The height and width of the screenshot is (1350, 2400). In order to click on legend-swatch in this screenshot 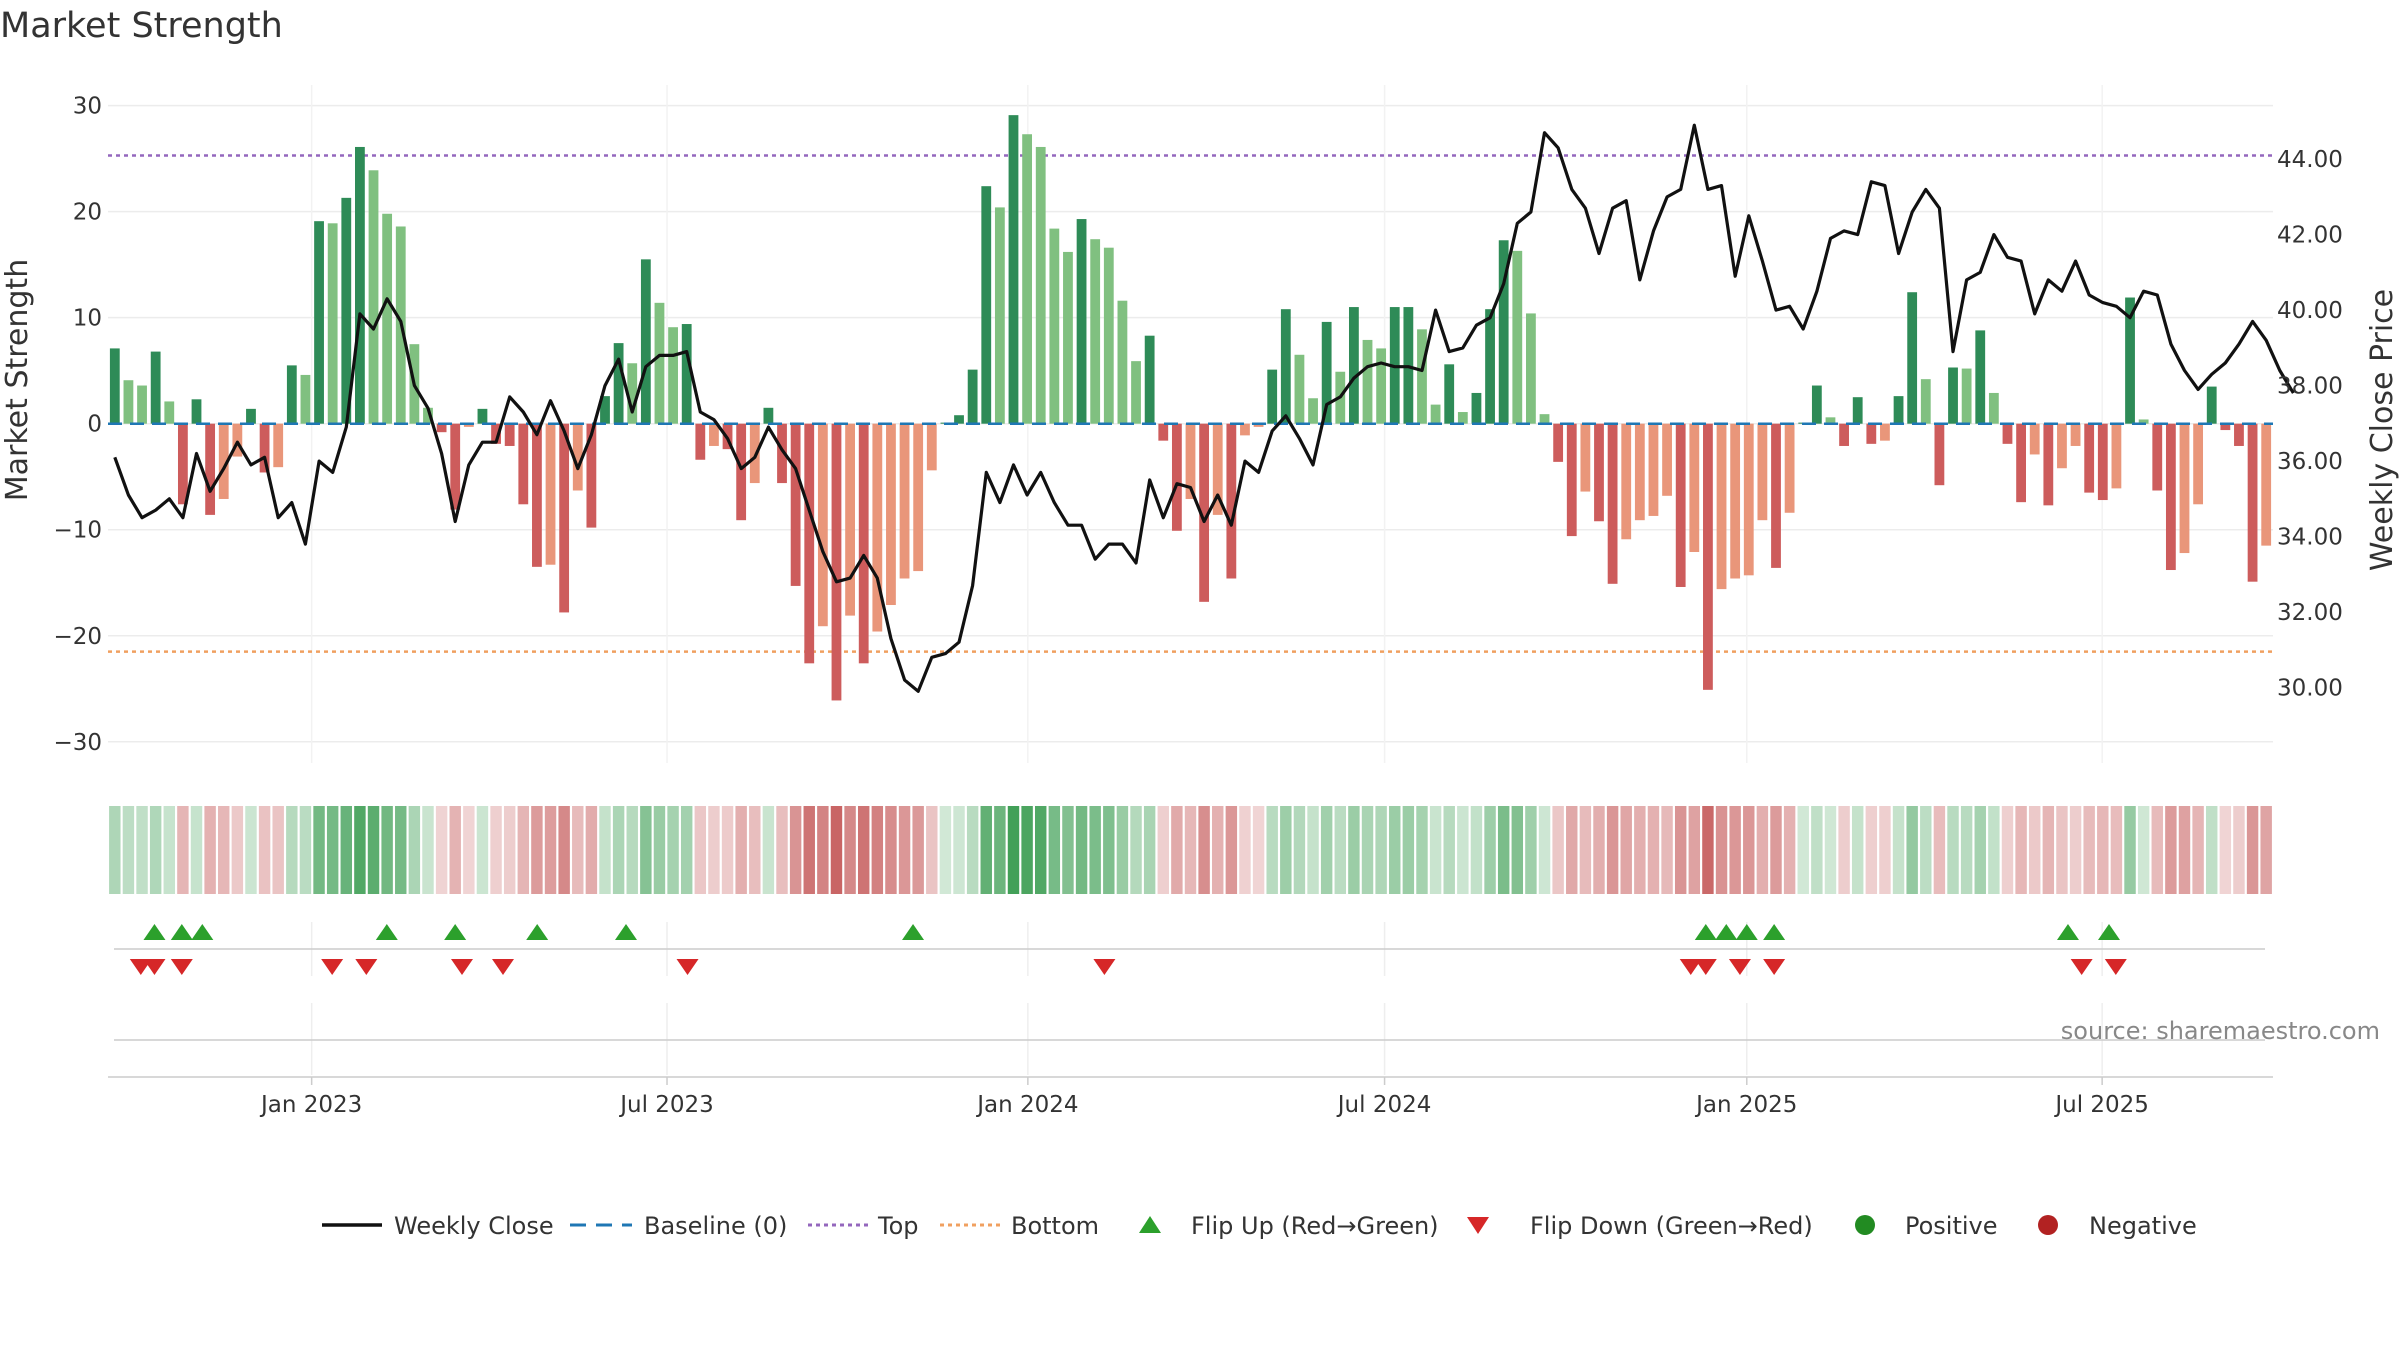, I will do `click(1865, 1225)`.